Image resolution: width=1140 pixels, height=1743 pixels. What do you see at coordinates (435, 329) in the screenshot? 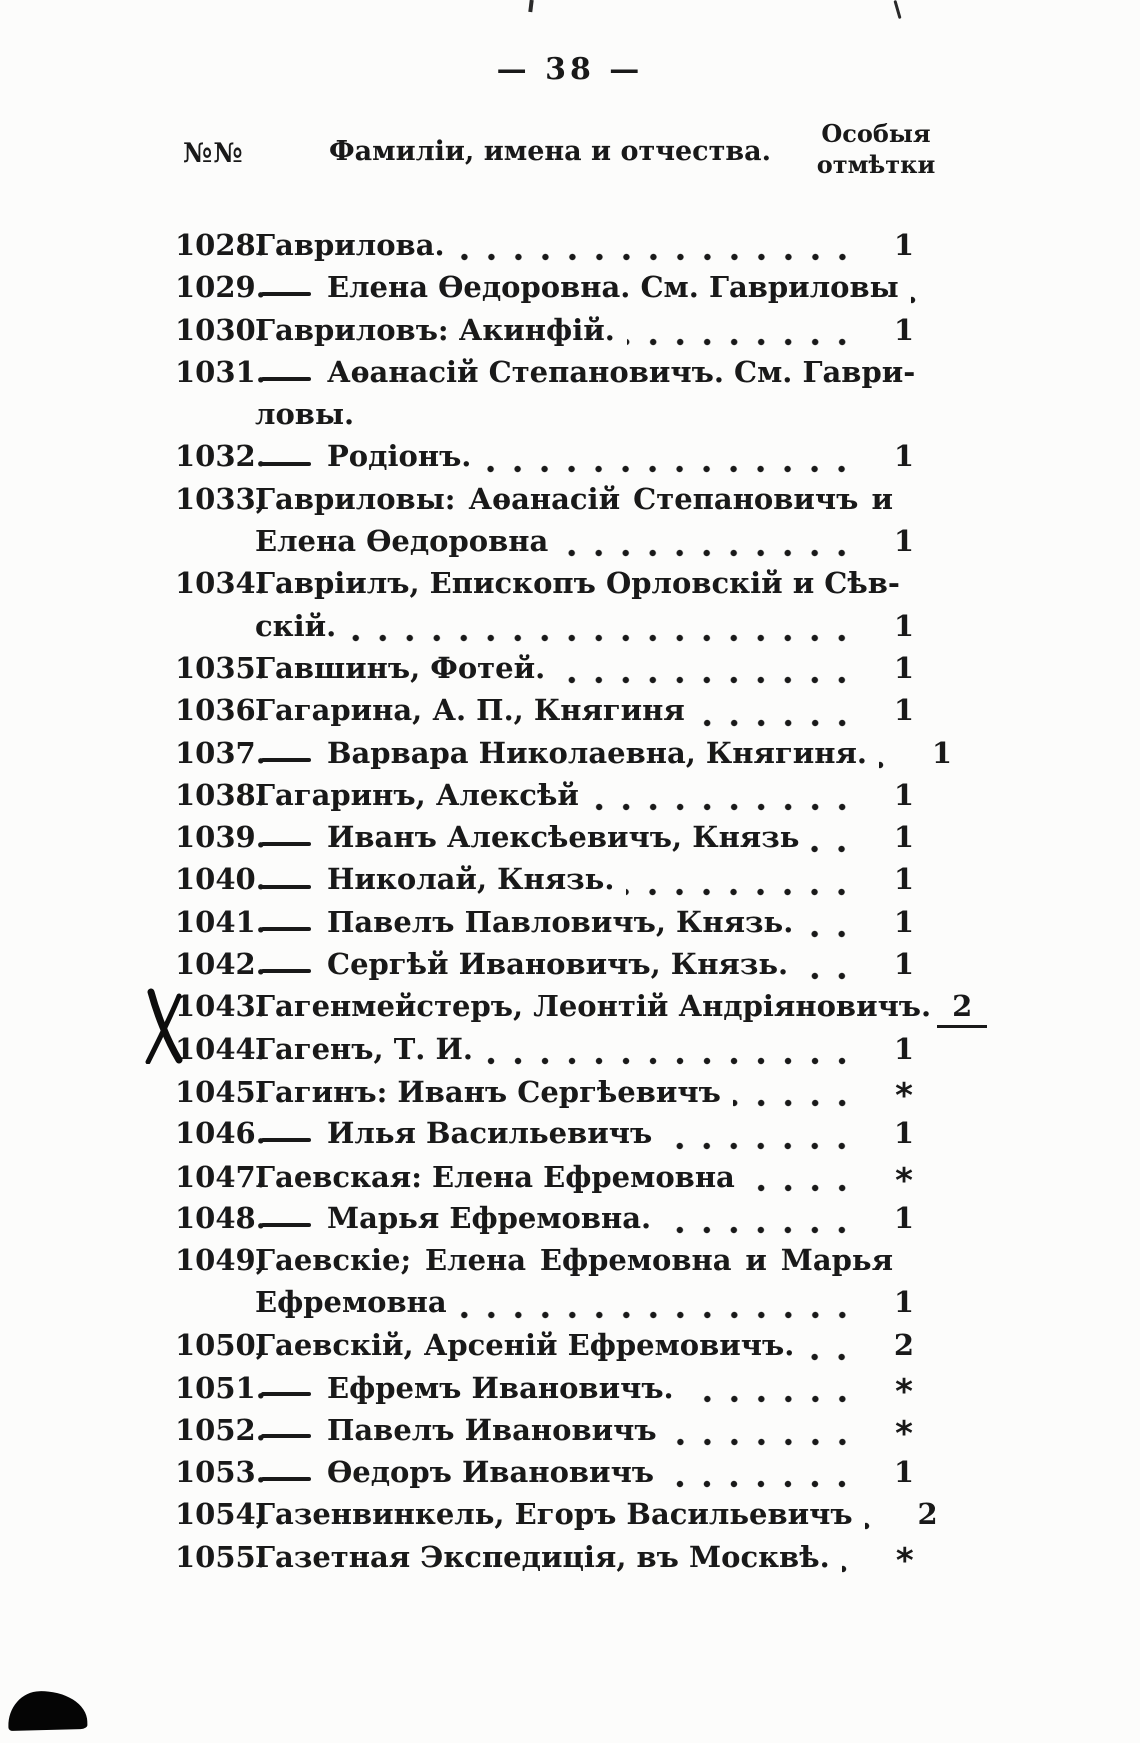
I see `entry-name: Гавриловъ: Акинфій.` at bounding box center [435, 329].